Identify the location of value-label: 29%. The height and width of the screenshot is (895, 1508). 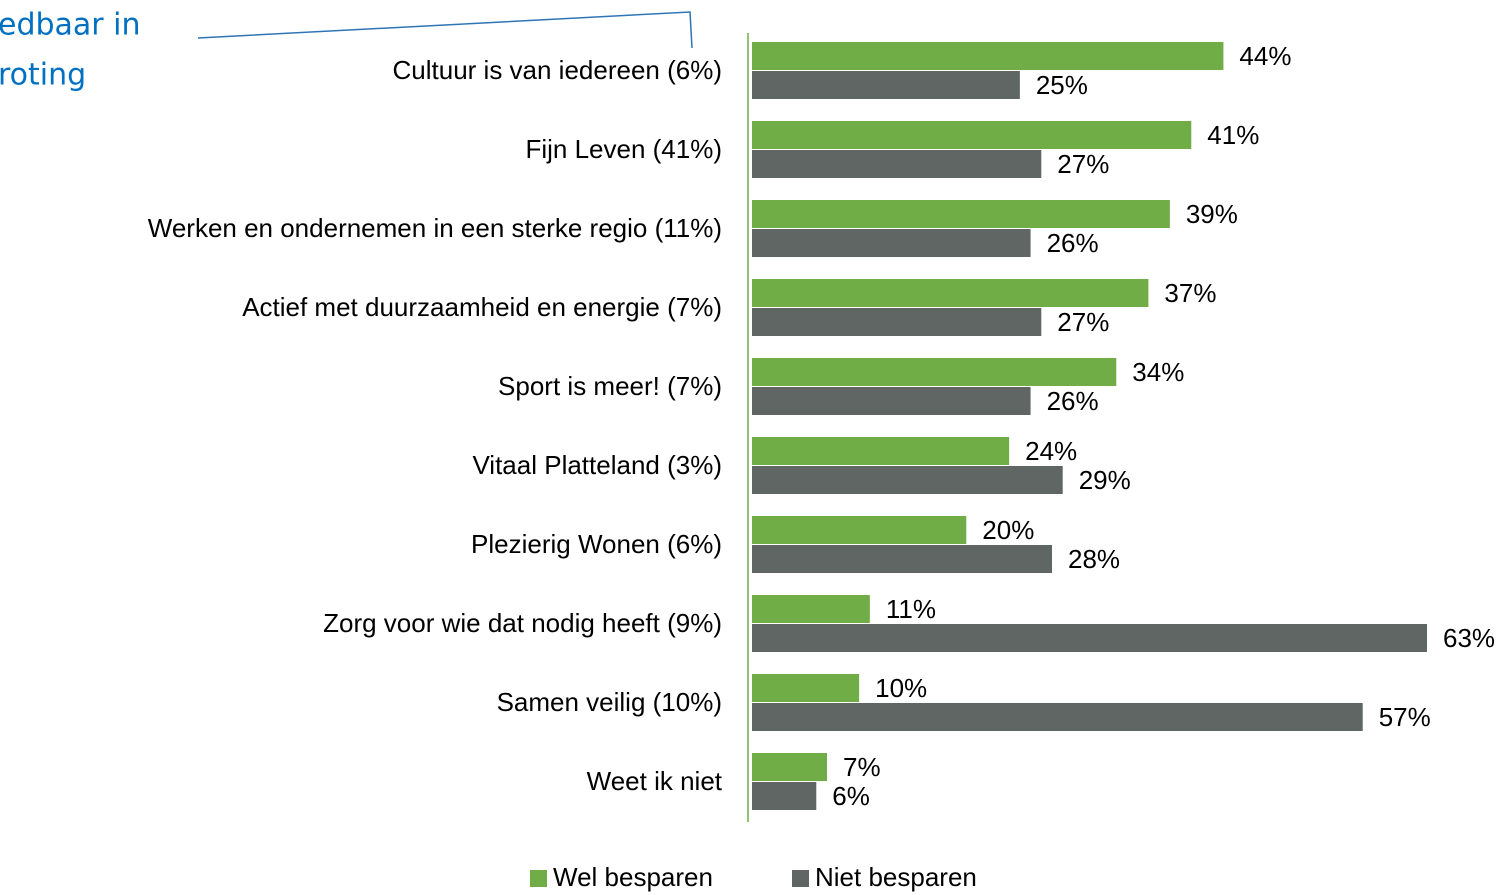
(1105, 480).